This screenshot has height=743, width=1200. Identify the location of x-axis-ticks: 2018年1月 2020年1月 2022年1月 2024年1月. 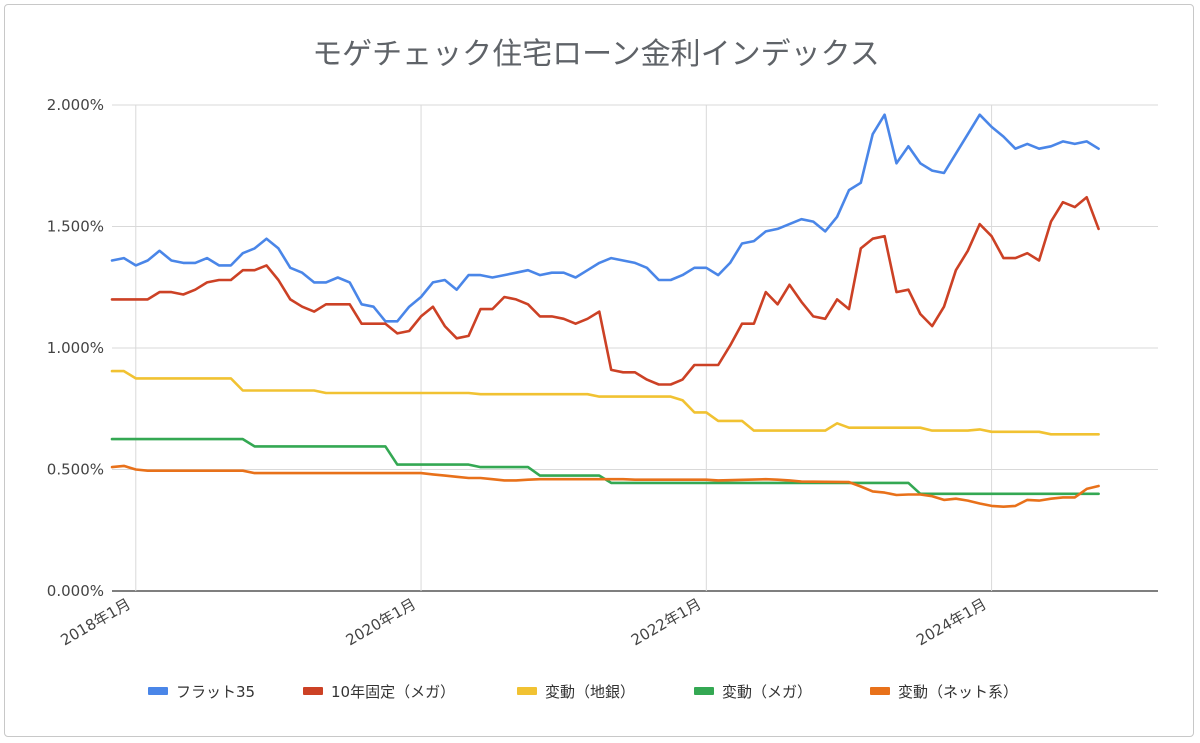
(523, 622).